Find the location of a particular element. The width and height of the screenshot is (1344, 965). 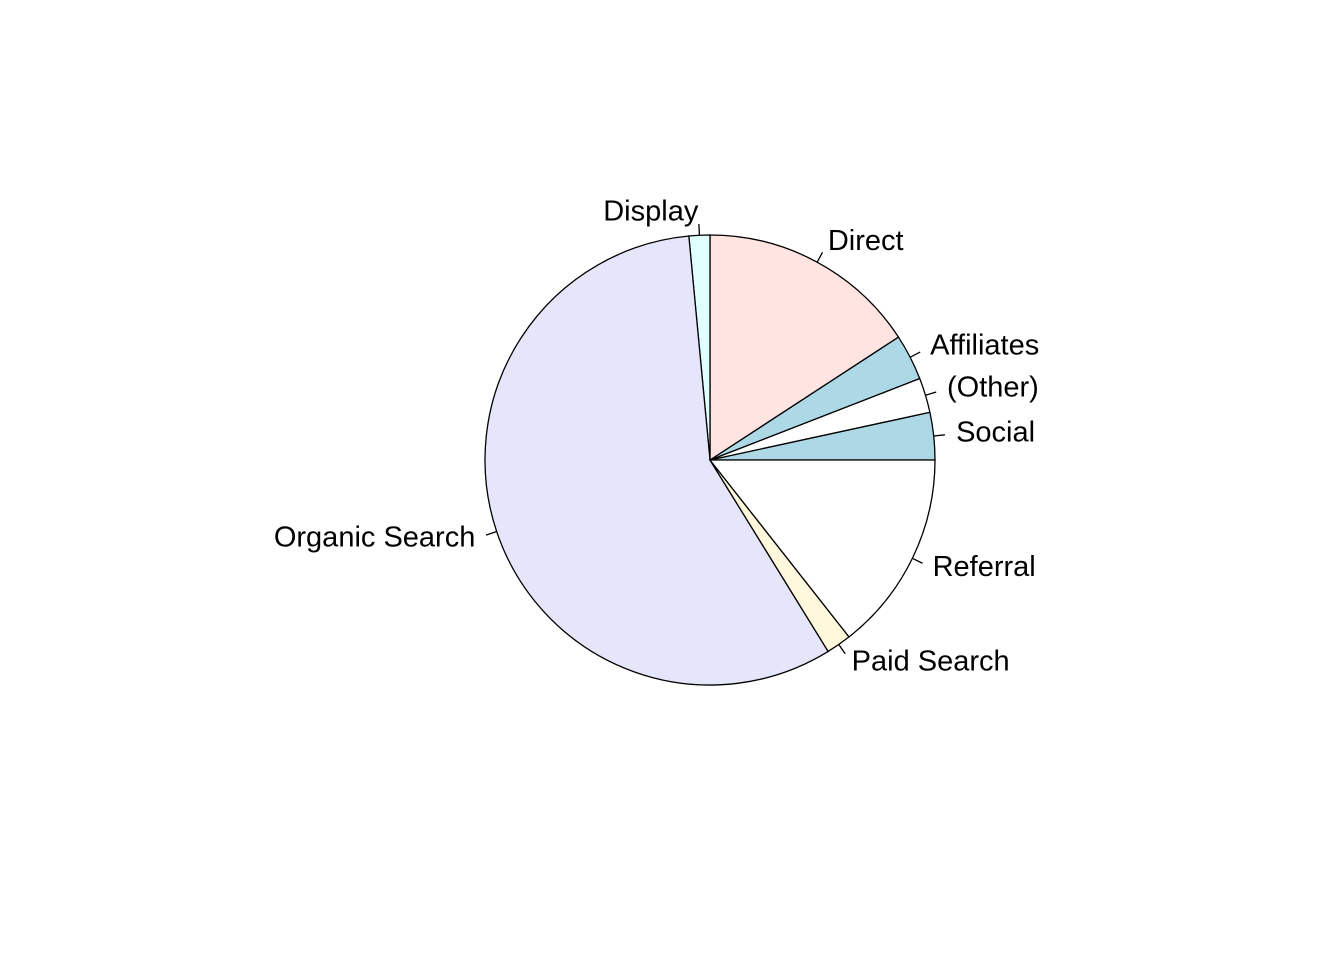

slice-label-social: Social is located at coordinates (995, 432).